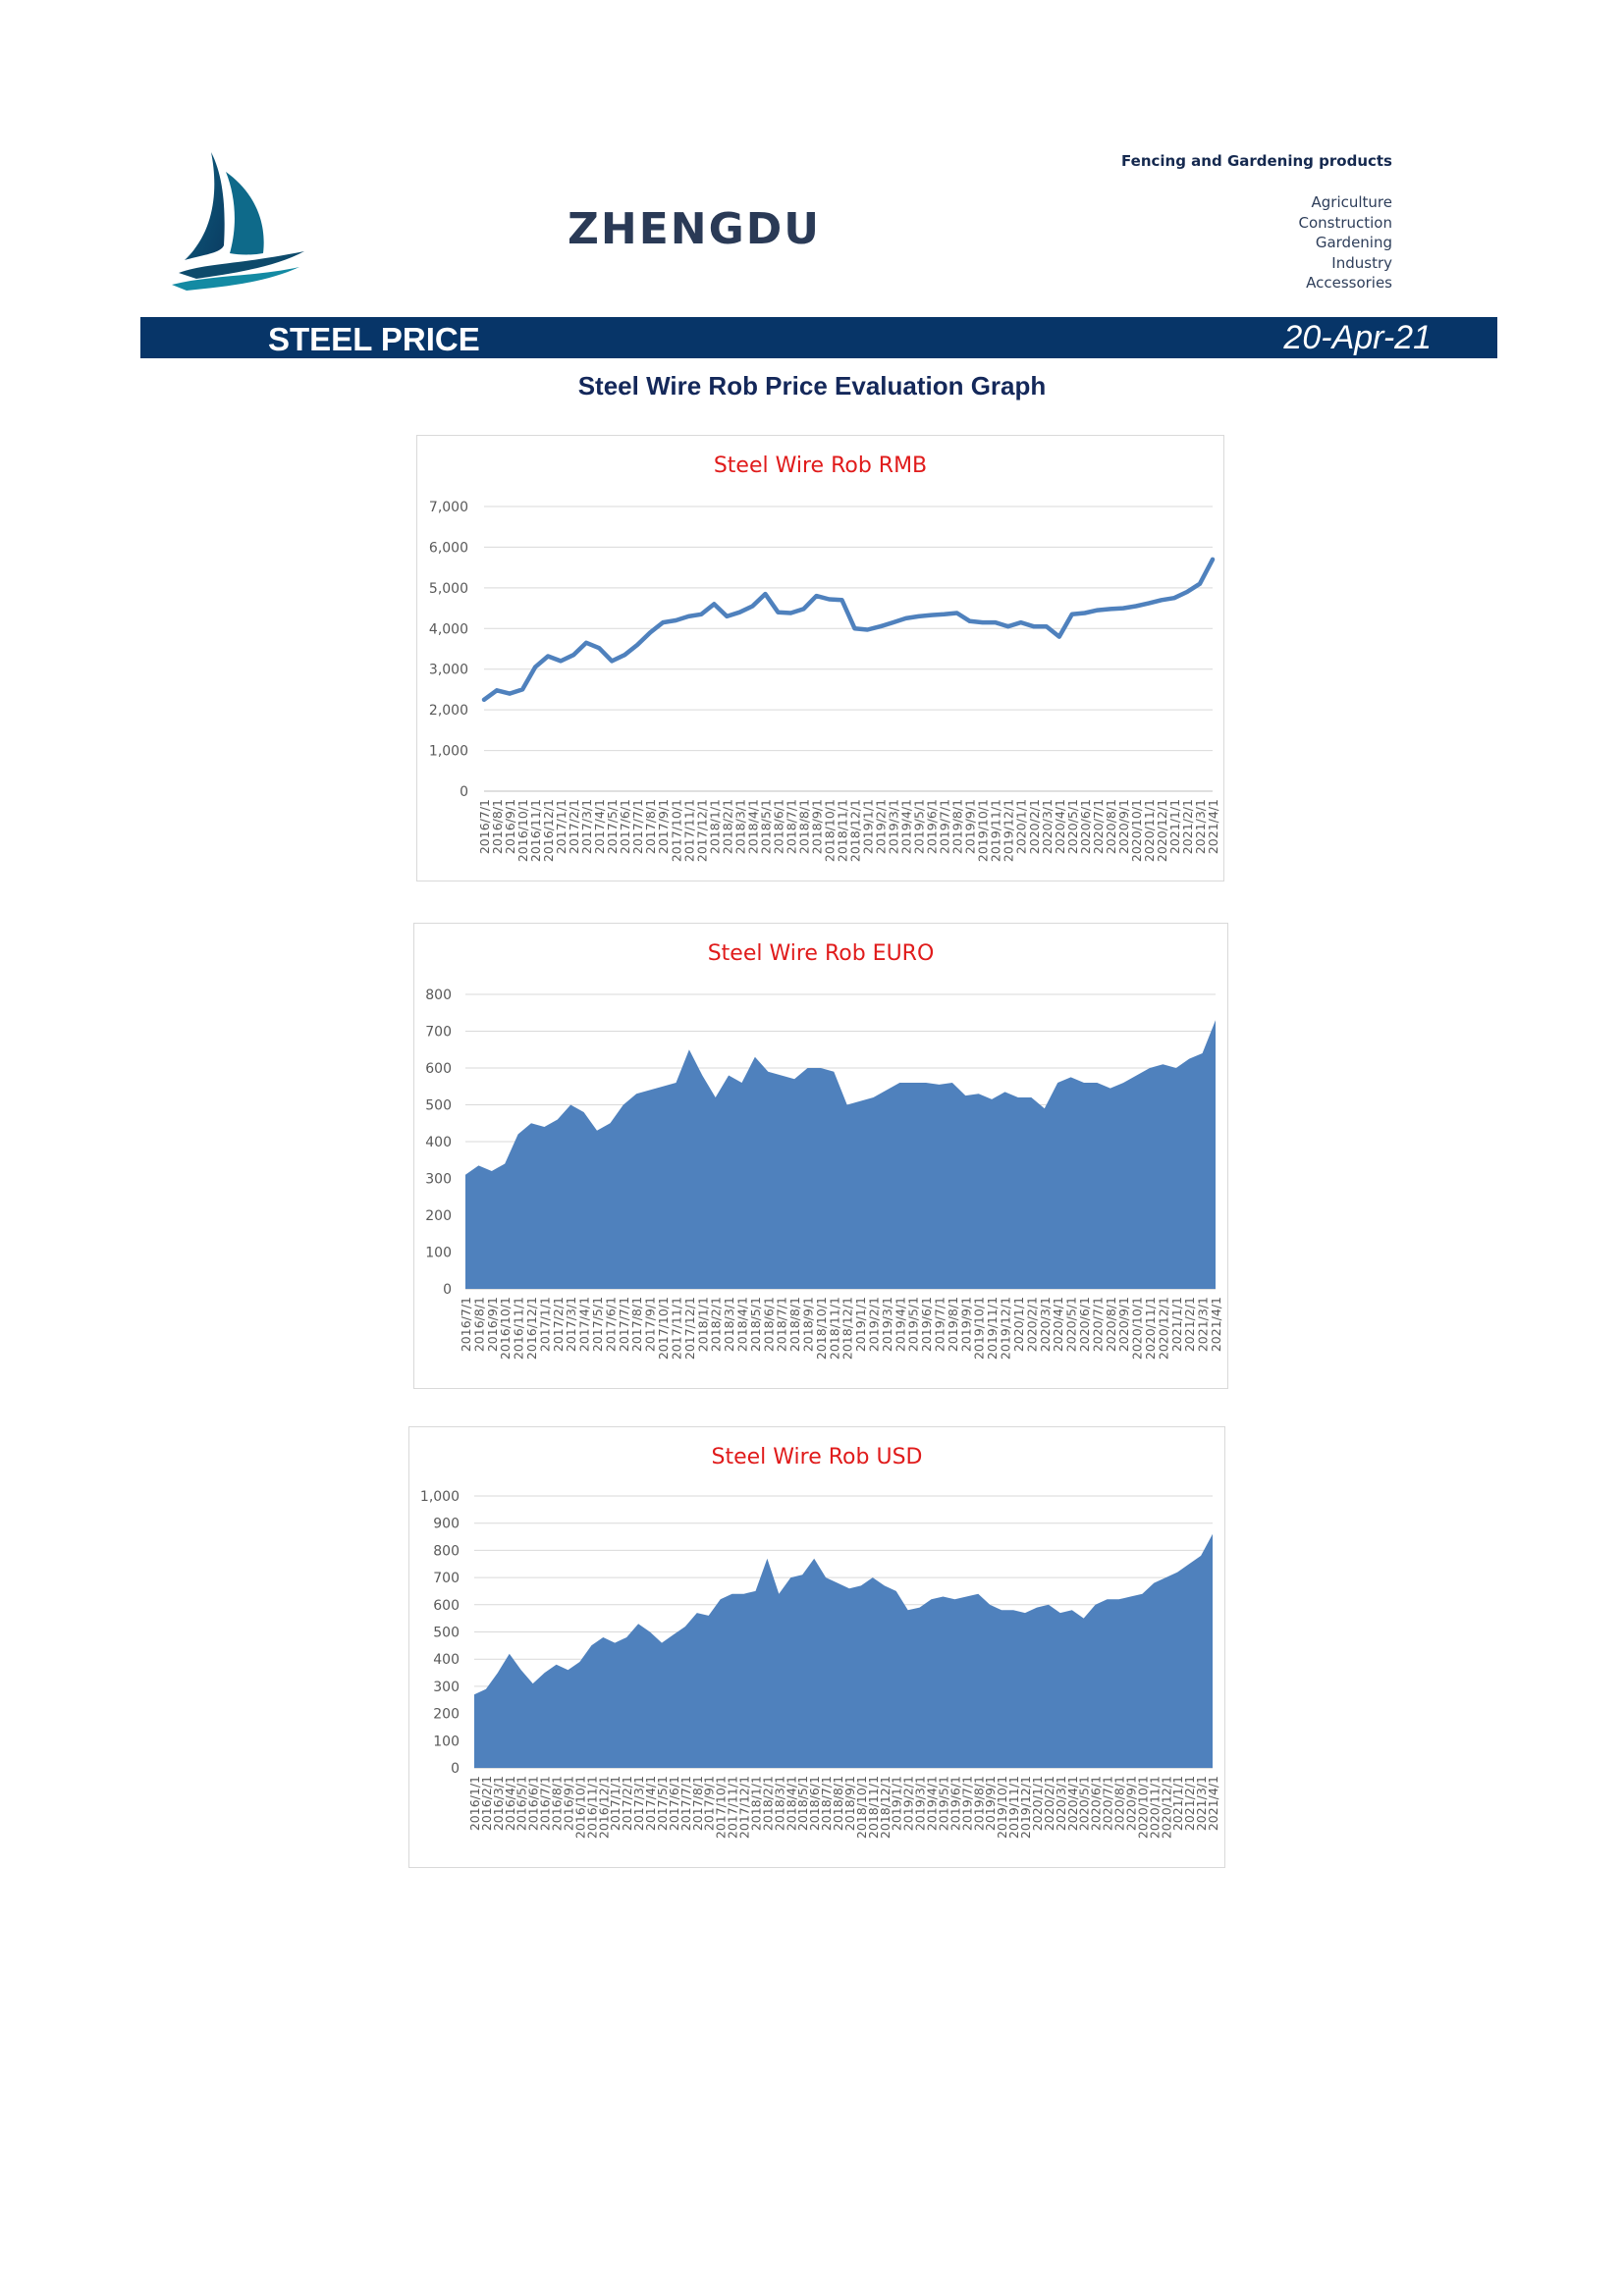 This screenshot has width=1624, height=2296. I want to click on y-tick-label: 700, so click(438, 1033).